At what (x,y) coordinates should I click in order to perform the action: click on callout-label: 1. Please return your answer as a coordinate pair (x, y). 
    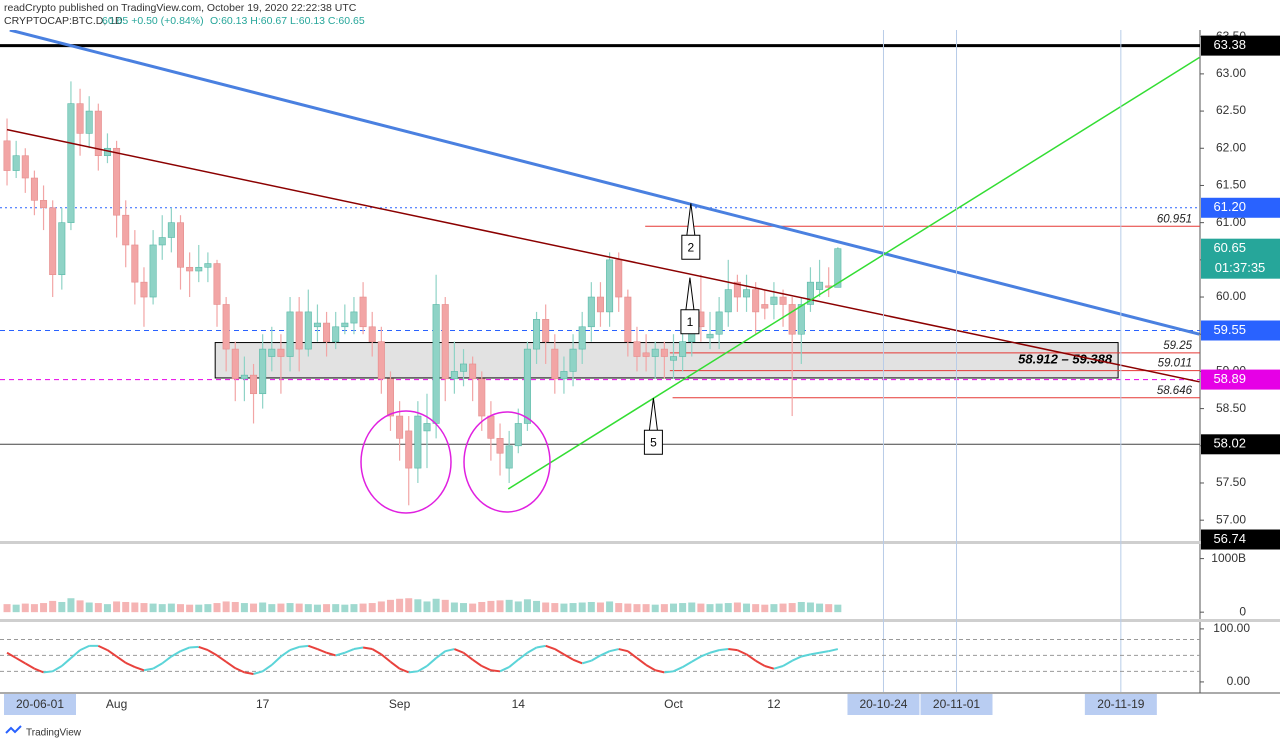
    Looking at the image, I should click on (690, 322).